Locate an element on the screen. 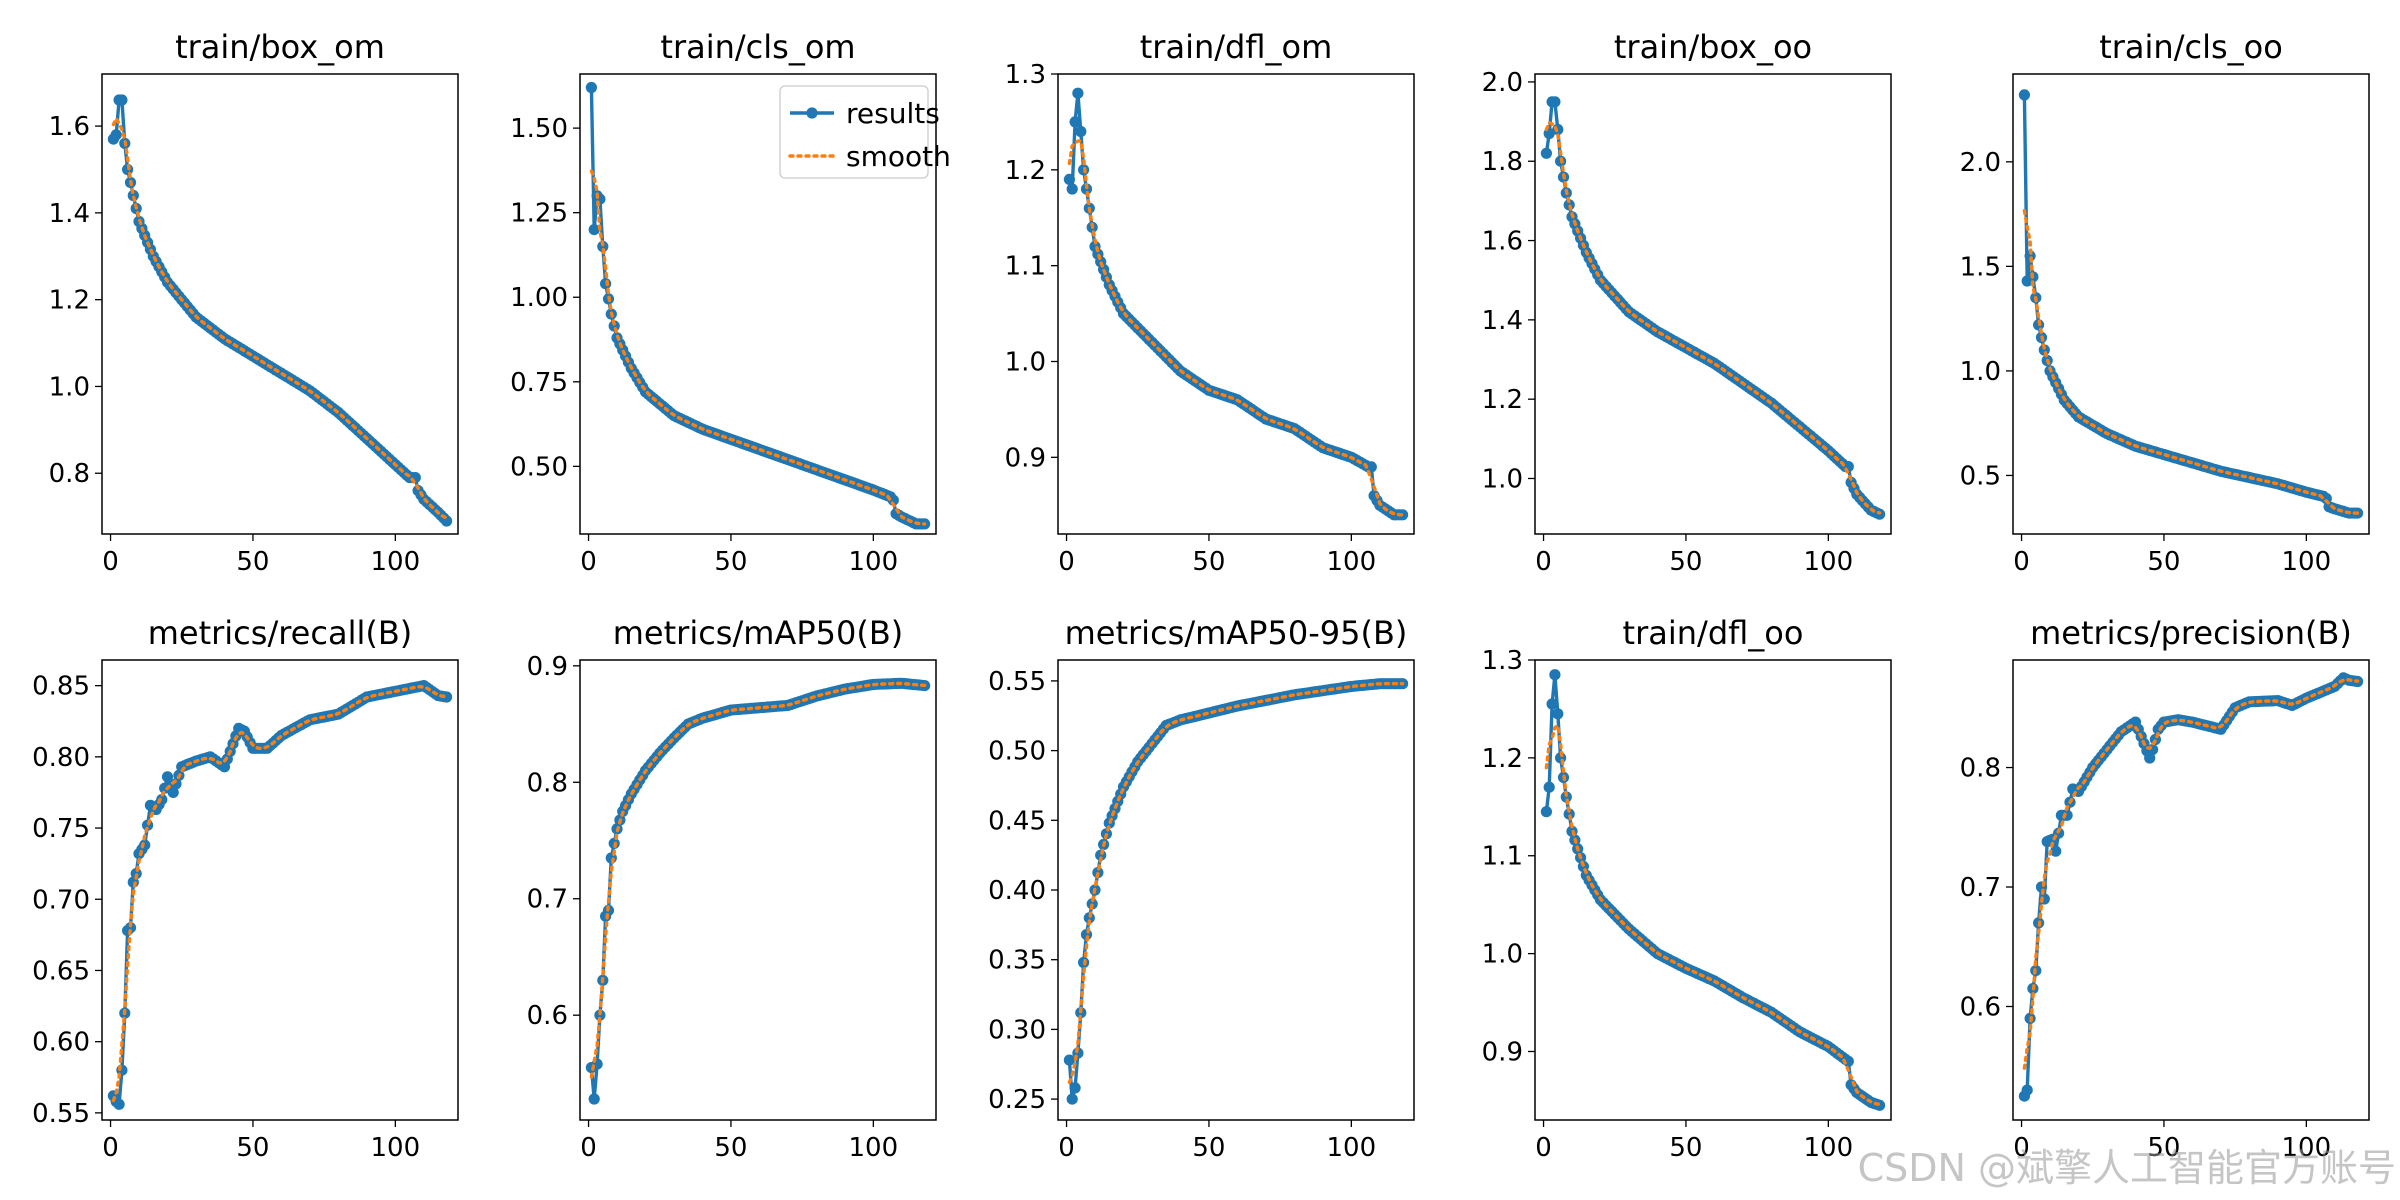 This screenshot has height=1200, width=2400. y-tick-label: 0.60 is located at coordinates (61, 1043).